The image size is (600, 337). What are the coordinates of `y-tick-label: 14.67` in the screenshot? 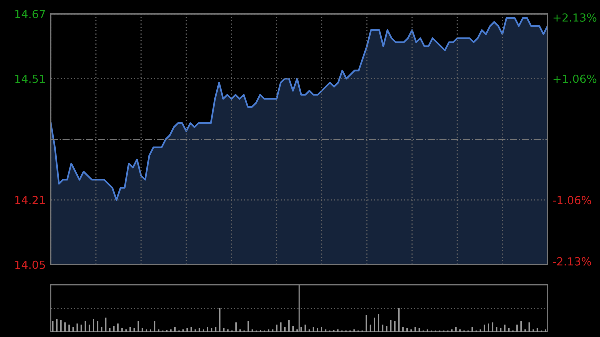 It's located at (31, 14).